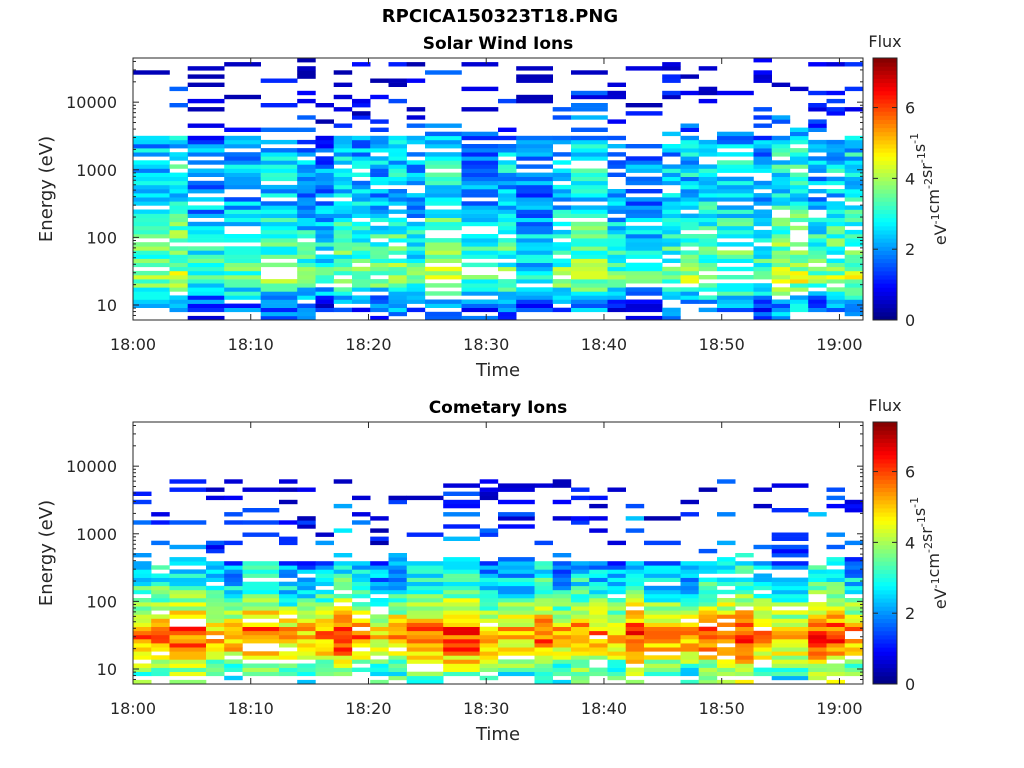  What do you see at coordinates (107, 669) in the screenshot?
I see `y-tick-label: 10` at bounding box center [107, 669].